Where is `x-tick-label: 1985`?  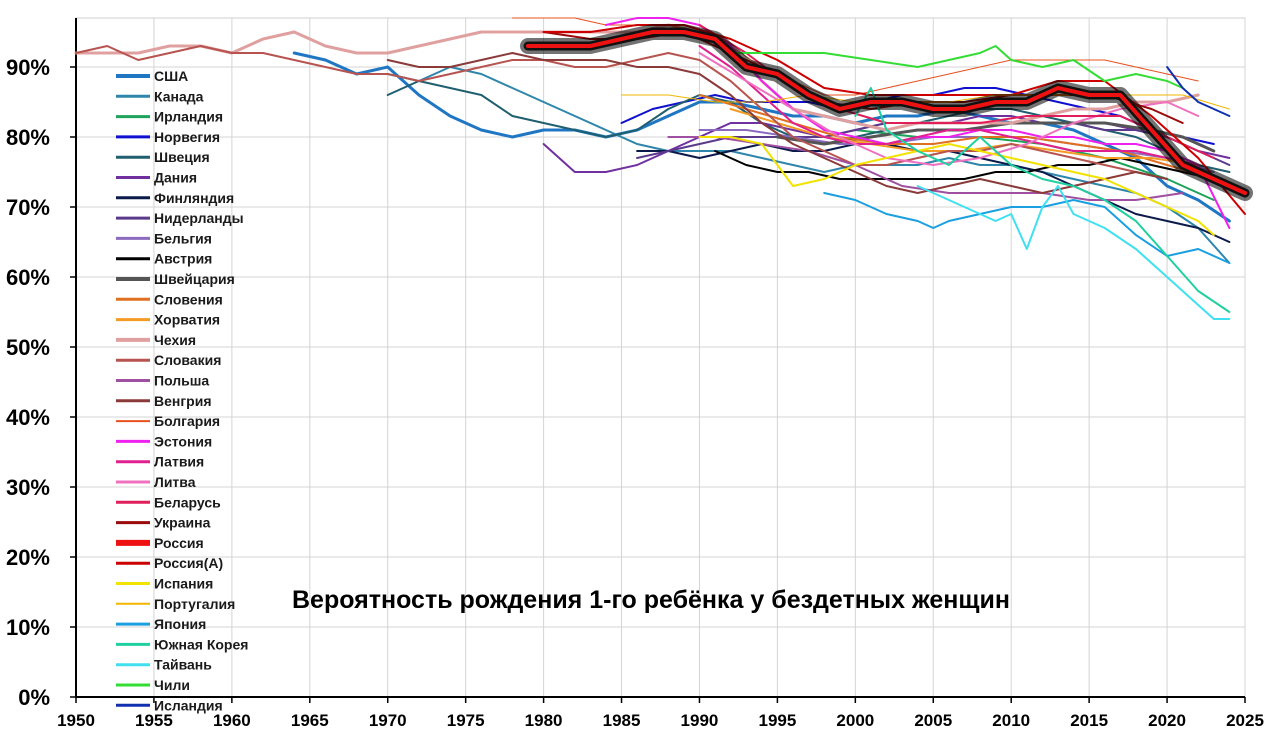
x-tick-label: 1985 is located at coordinates (622, 720).